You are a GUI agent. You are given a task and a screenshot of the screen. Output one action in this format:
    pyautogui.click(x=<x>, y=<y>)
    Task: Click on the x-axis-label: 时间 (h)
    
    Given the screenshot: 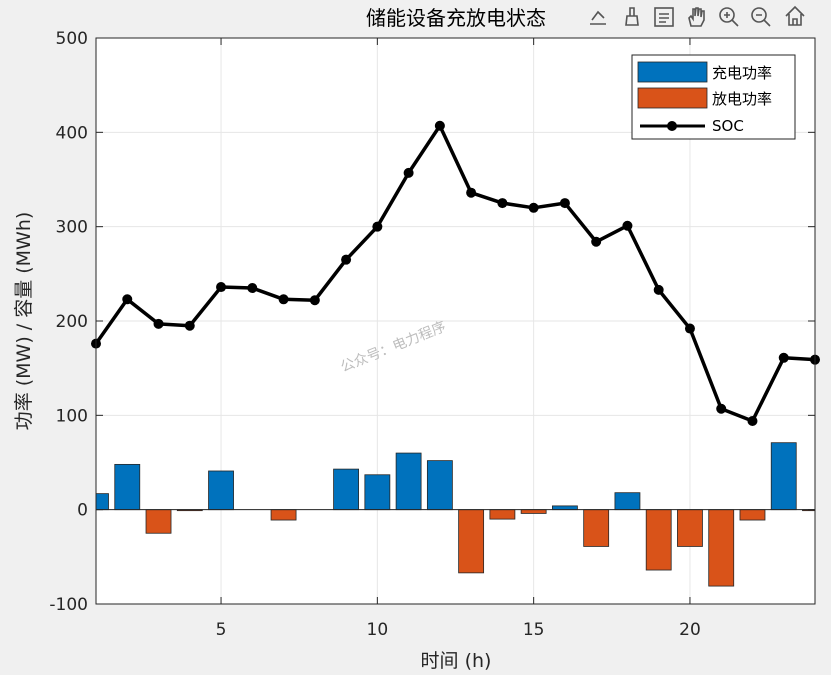 What is the action you would take?
    pyautogui.click(x=456, y=661)
    